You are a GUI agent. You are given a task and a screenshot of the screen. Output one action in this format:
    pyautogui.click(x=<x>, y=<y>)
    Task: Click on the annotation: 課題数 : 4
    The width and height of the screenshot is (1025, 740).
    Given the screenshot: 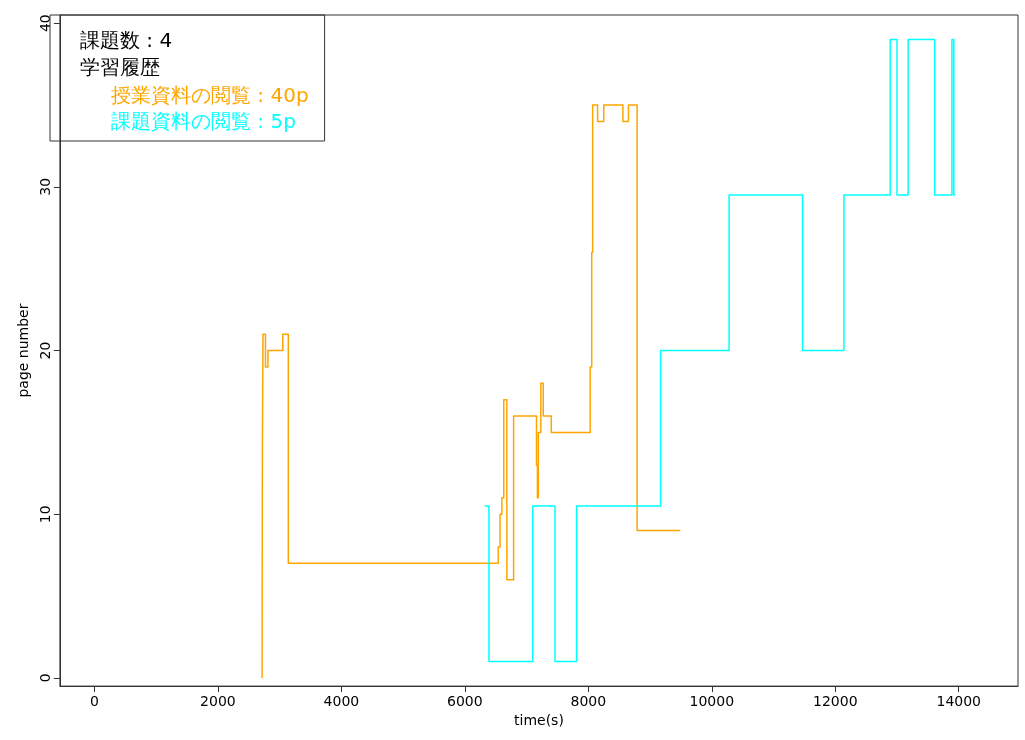 What is the action you would take?
    pyautogui.click(x=126, y=40)
    